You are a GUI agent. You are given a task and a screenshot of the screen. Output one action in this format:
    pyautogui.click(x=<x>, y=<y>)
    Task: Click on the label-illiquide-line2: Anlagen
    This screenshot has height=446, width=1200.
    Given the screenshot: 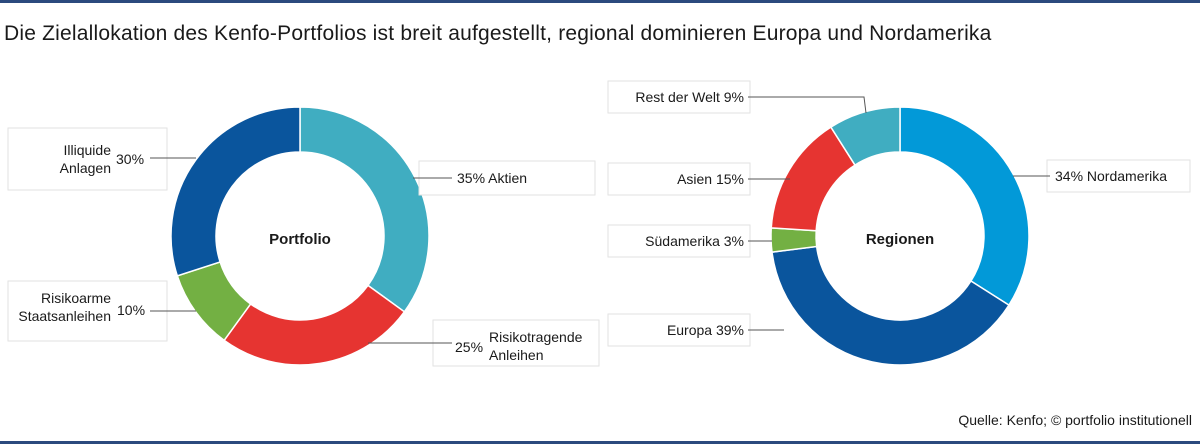 What is the action you would take?
    pyautogui.click(x=85, y=168)
    